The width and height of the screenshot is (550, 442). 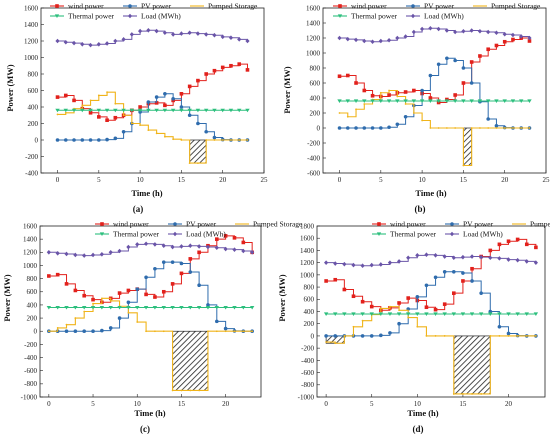 What do you see at coordinates (307, 275) in the screenshot?
I see `y-tick-label: 1000` at bounding box center [307, 275].